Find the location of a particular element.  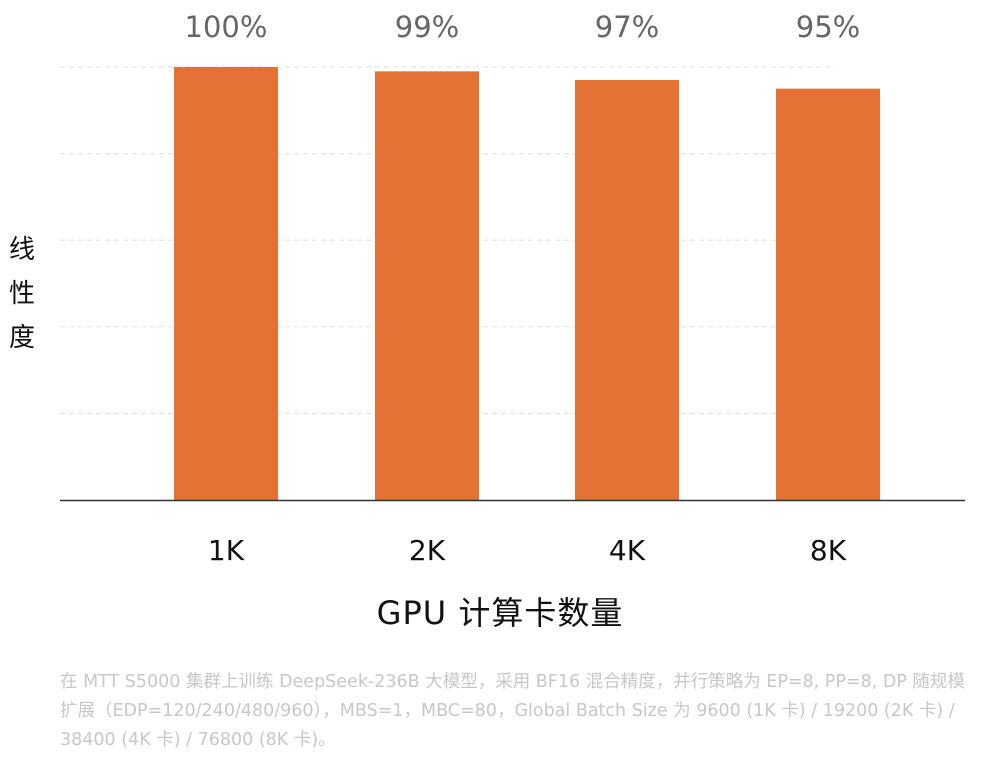

x-tick-label: 4K is located at coordinates (627, 550).